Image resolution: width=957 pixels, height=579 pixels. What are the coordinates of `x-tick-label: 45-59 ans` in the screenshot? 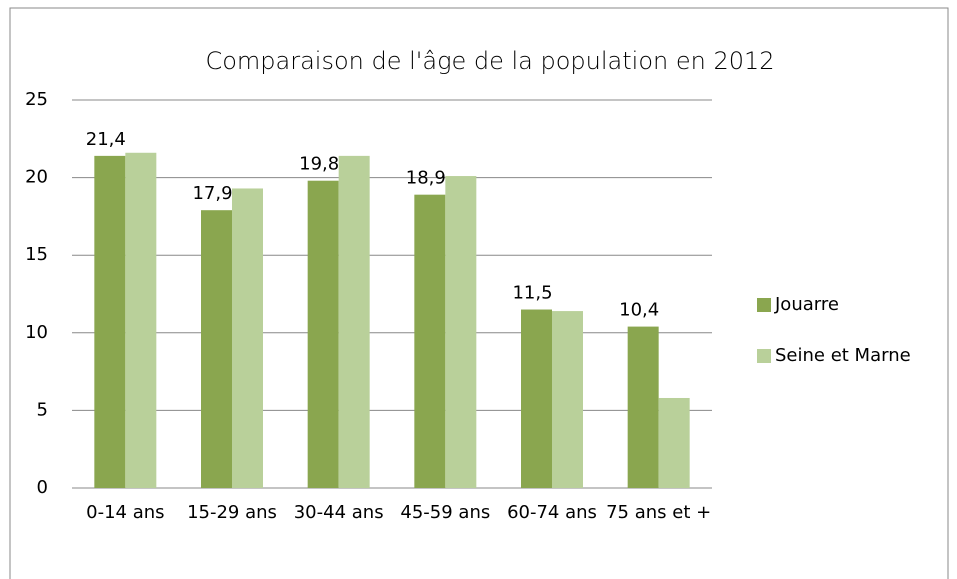 It's located at (445, 512).